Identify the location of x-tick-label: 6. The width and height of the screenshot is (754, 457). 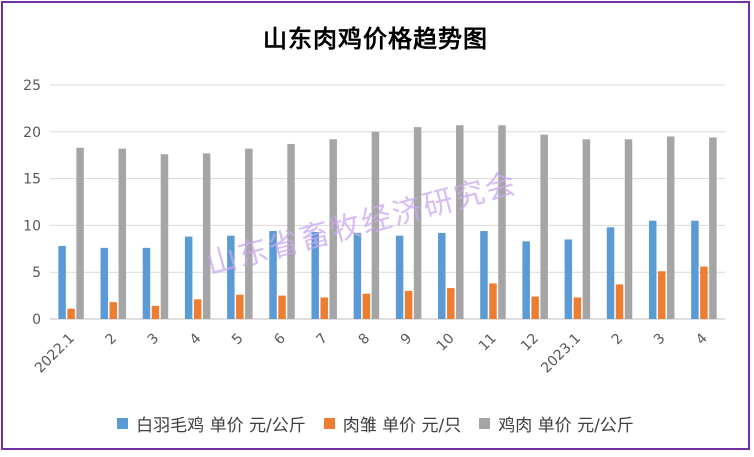
(280, 339).